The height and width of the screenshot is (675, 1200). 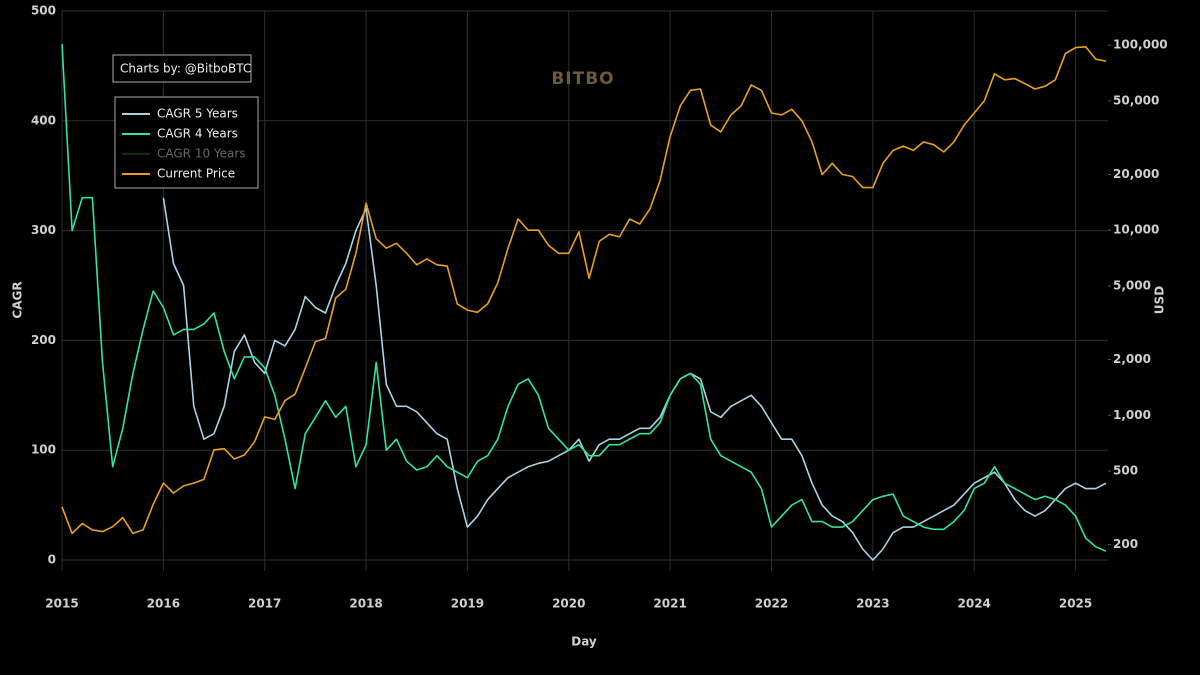 What do you see at coordinates (197, 134) in the screenshot?
I see `legend-label: CAGR 4 Years` at bounding box center [197, 134].